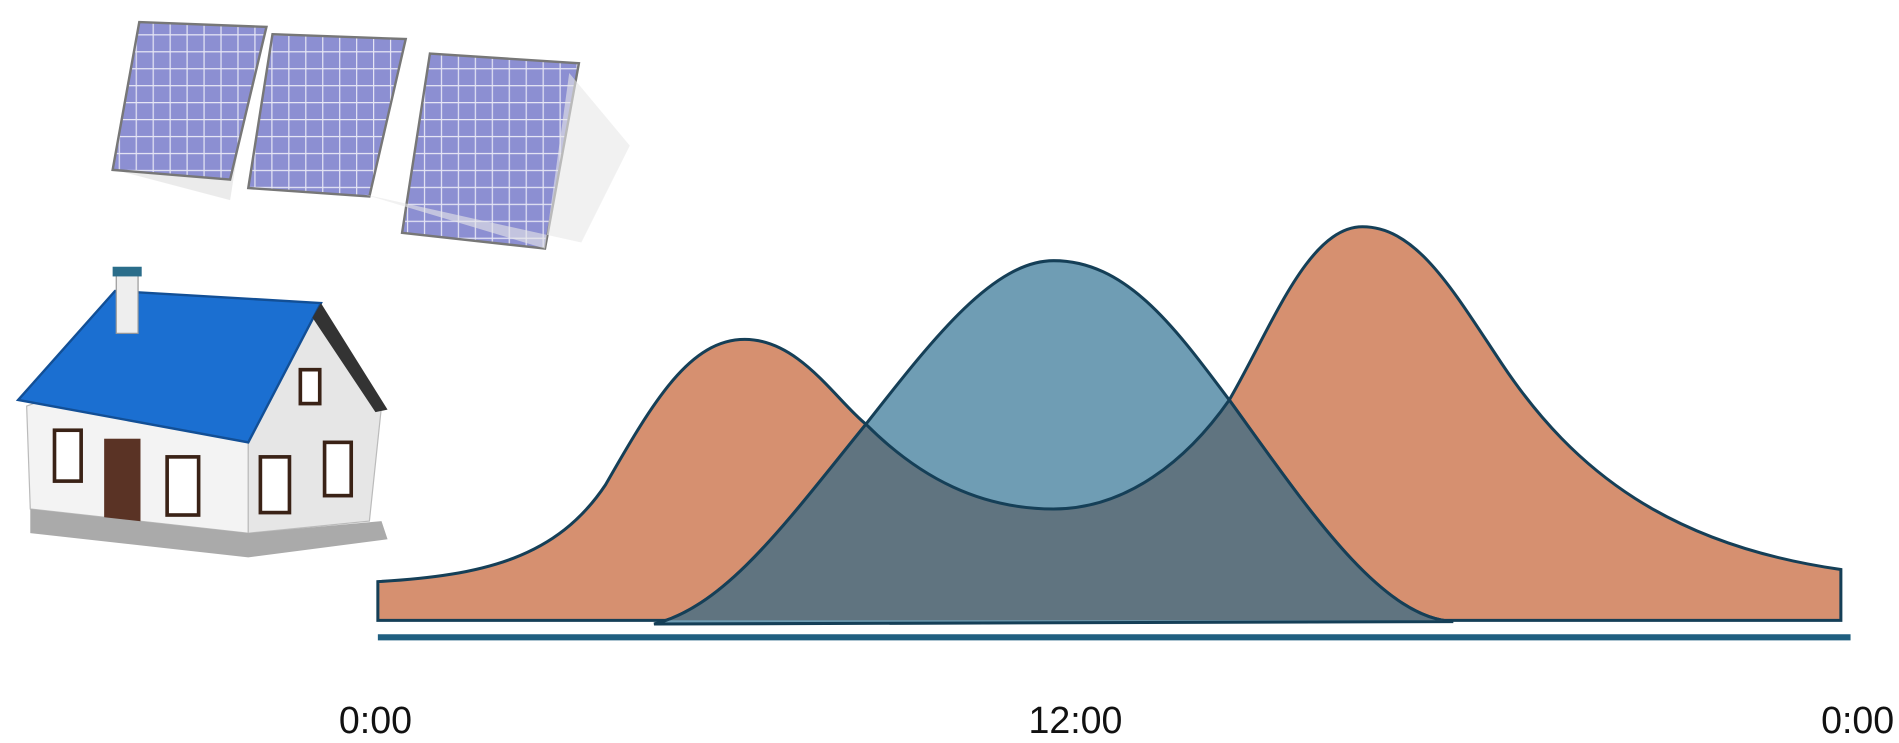 Image resolution: width=1899 pixels, height=743 pixels. Describe the element at coordinates (1075, 720) in the screenshot. I see `time-label: 12:00` at that location.